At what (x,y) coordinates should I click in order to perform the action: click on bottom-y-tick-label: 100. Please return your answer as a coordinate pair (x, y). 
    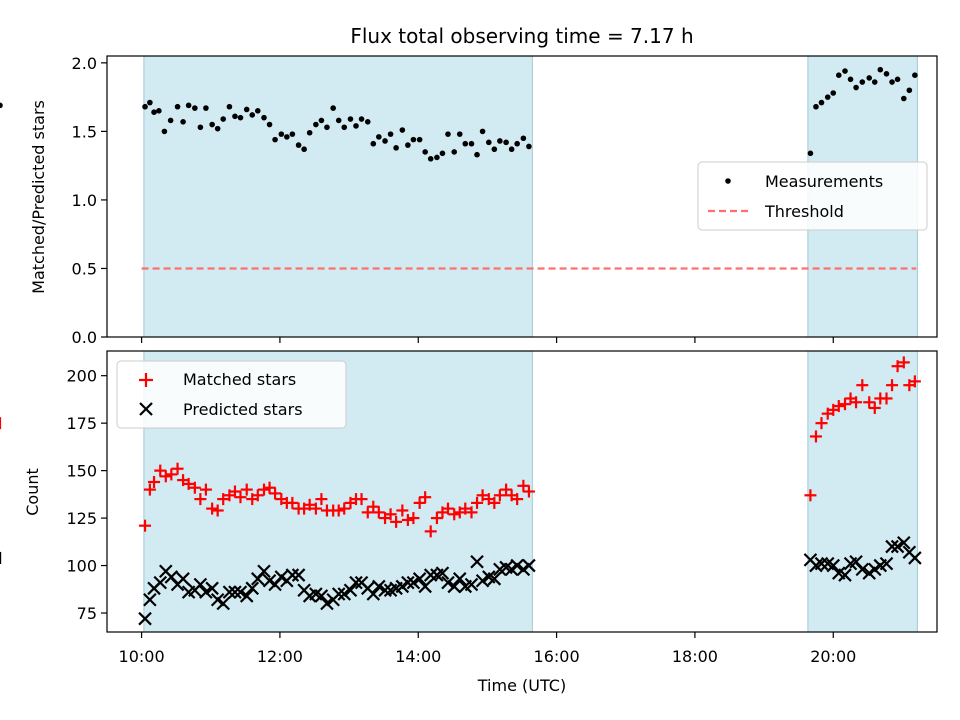
    Looking at the image, I should click on (81, 566).